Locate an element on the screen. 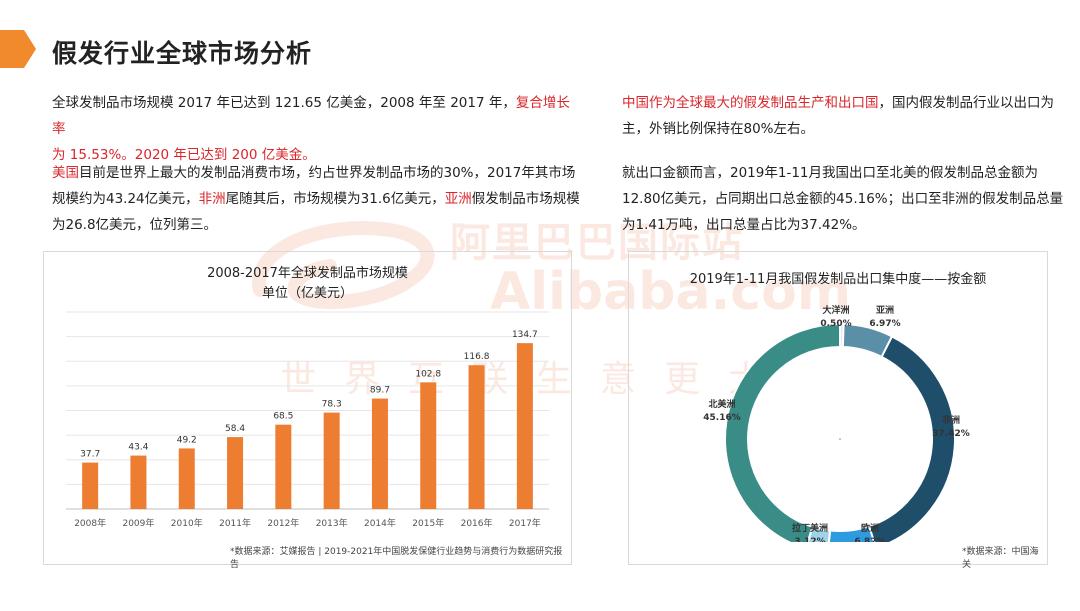  bar-value-label: 58.4 is located at coordinates (235, 429).